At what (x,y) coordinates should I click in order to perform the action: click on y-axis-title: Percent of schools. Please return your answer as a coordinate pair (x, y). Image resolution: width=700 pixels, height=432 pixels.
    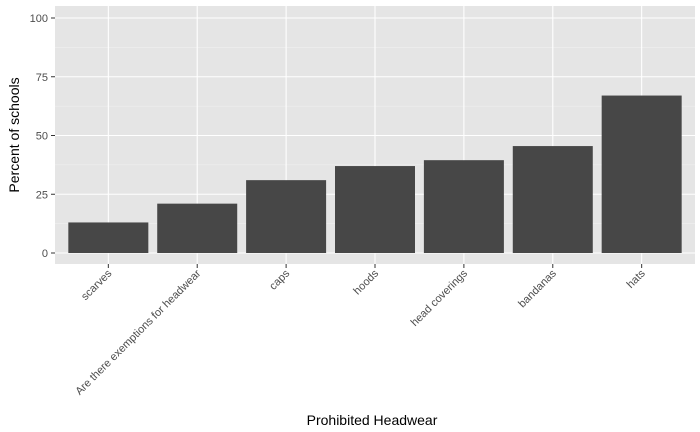
    Looking at the image, I should click on (14, 134).